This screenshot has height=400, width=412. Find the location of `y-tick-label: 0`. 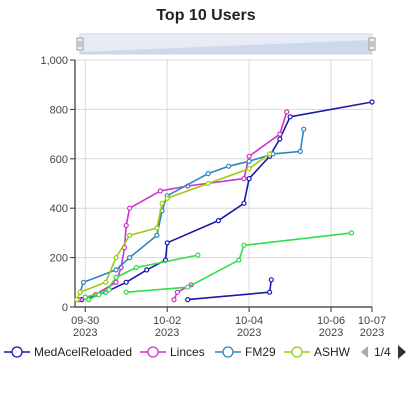

y-tick-label: 0 is located at coordinates (65, 308).